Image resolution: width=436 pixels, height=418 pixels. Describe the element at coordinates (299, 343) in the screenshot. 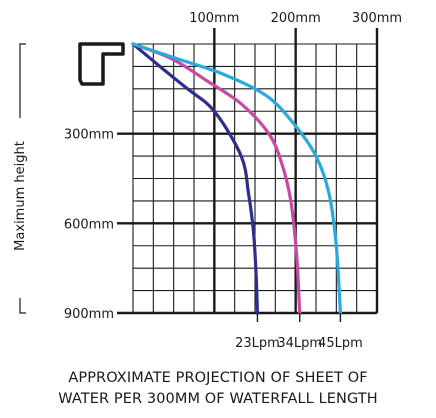

I see `series-label: 34Lpm` at that location.